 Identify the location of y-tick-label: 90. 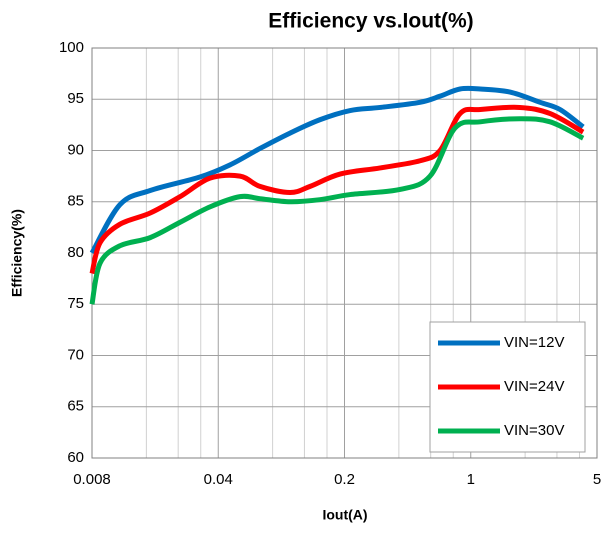
(75, 149).